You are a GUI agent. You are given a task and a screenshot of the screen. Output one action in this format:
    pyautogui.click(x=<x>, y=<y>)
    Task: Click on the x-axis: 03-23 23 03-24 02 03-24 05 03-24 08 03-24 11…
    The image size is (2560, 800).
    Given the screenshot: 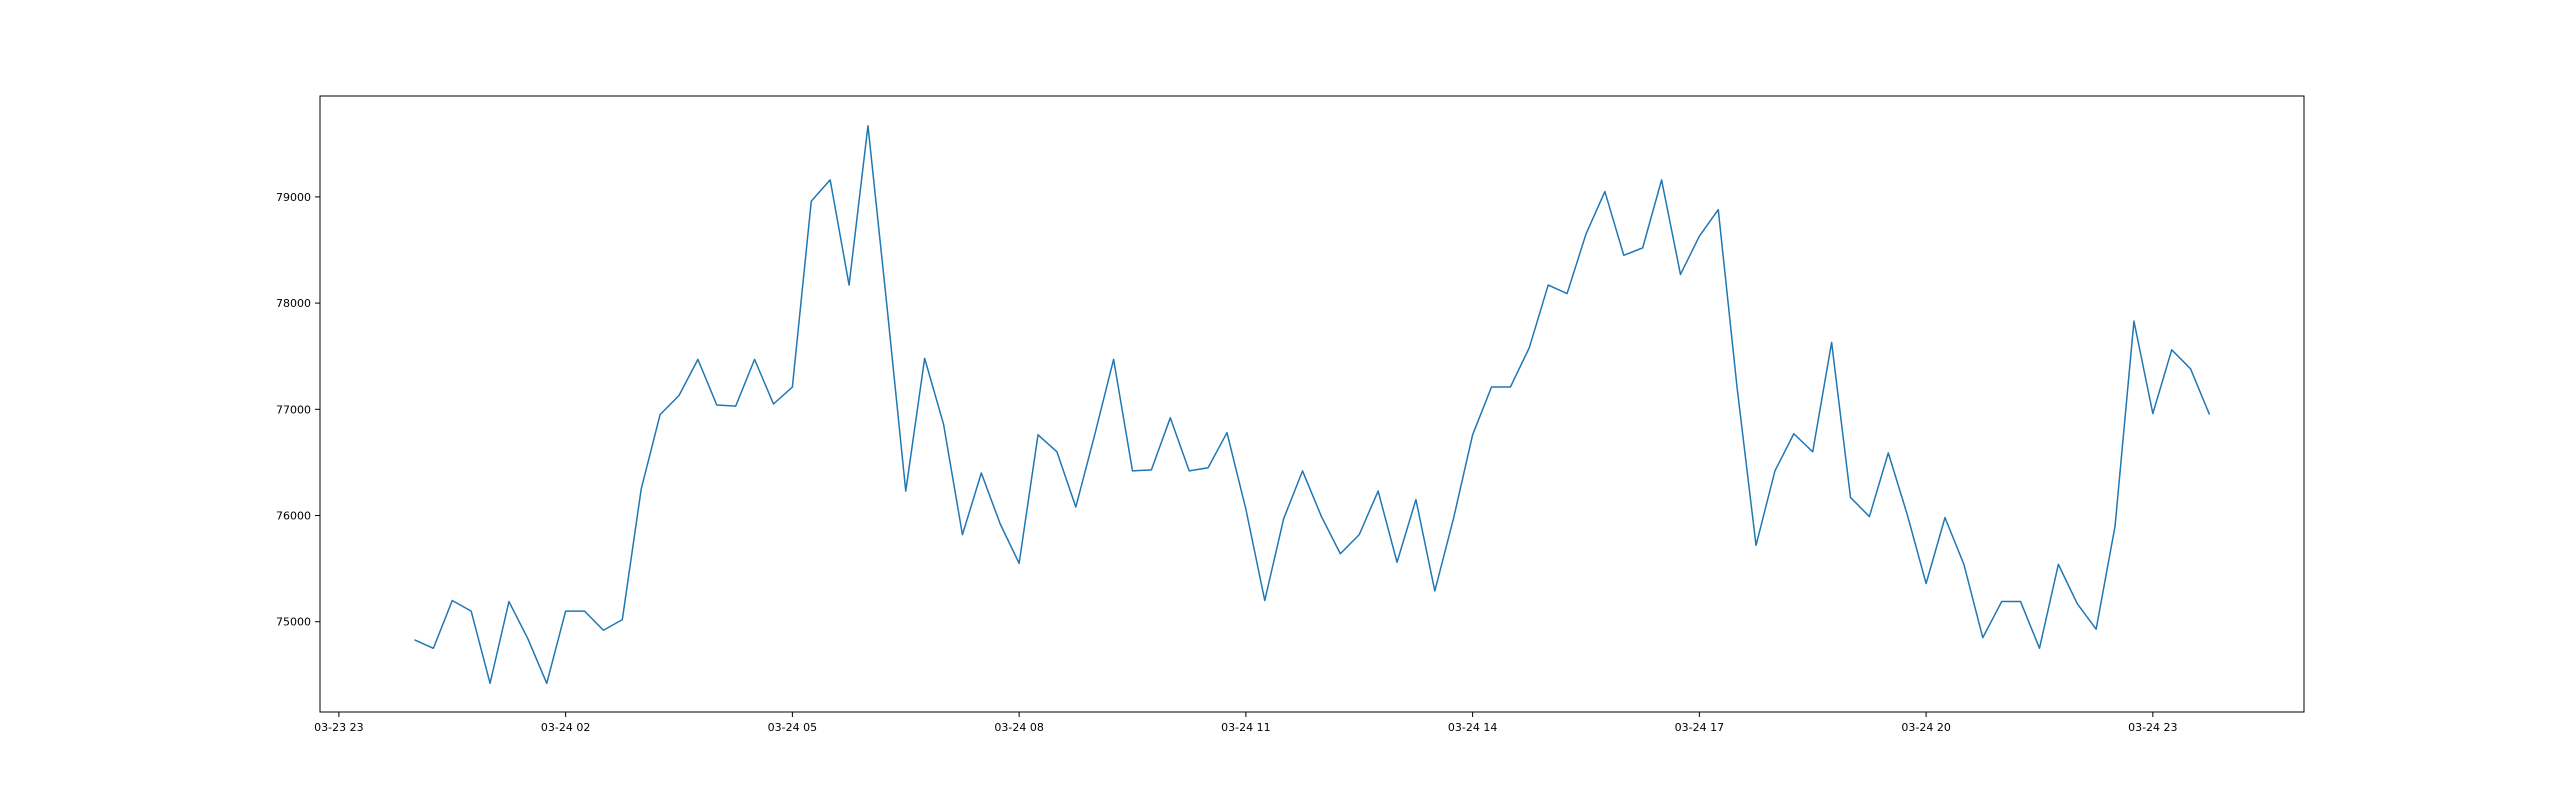 What is the action you would take?
    pyautogui.click(x=1246, y=723)
    